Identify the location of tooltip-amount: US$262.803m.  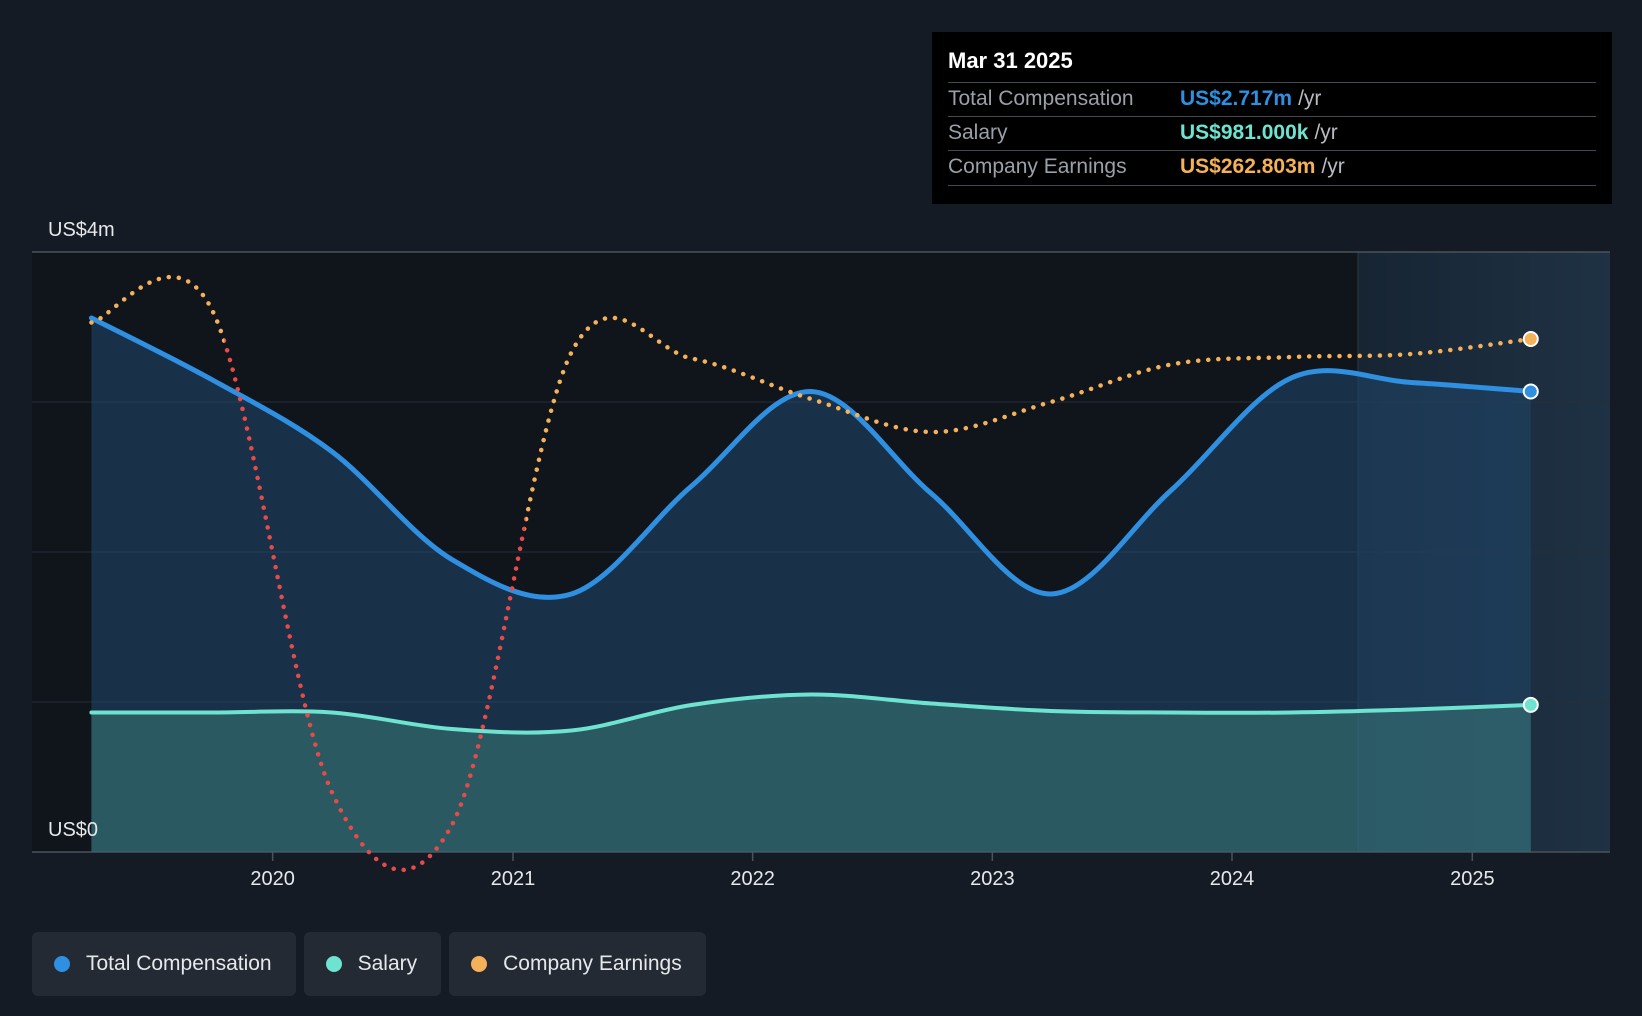
(1248, 166).